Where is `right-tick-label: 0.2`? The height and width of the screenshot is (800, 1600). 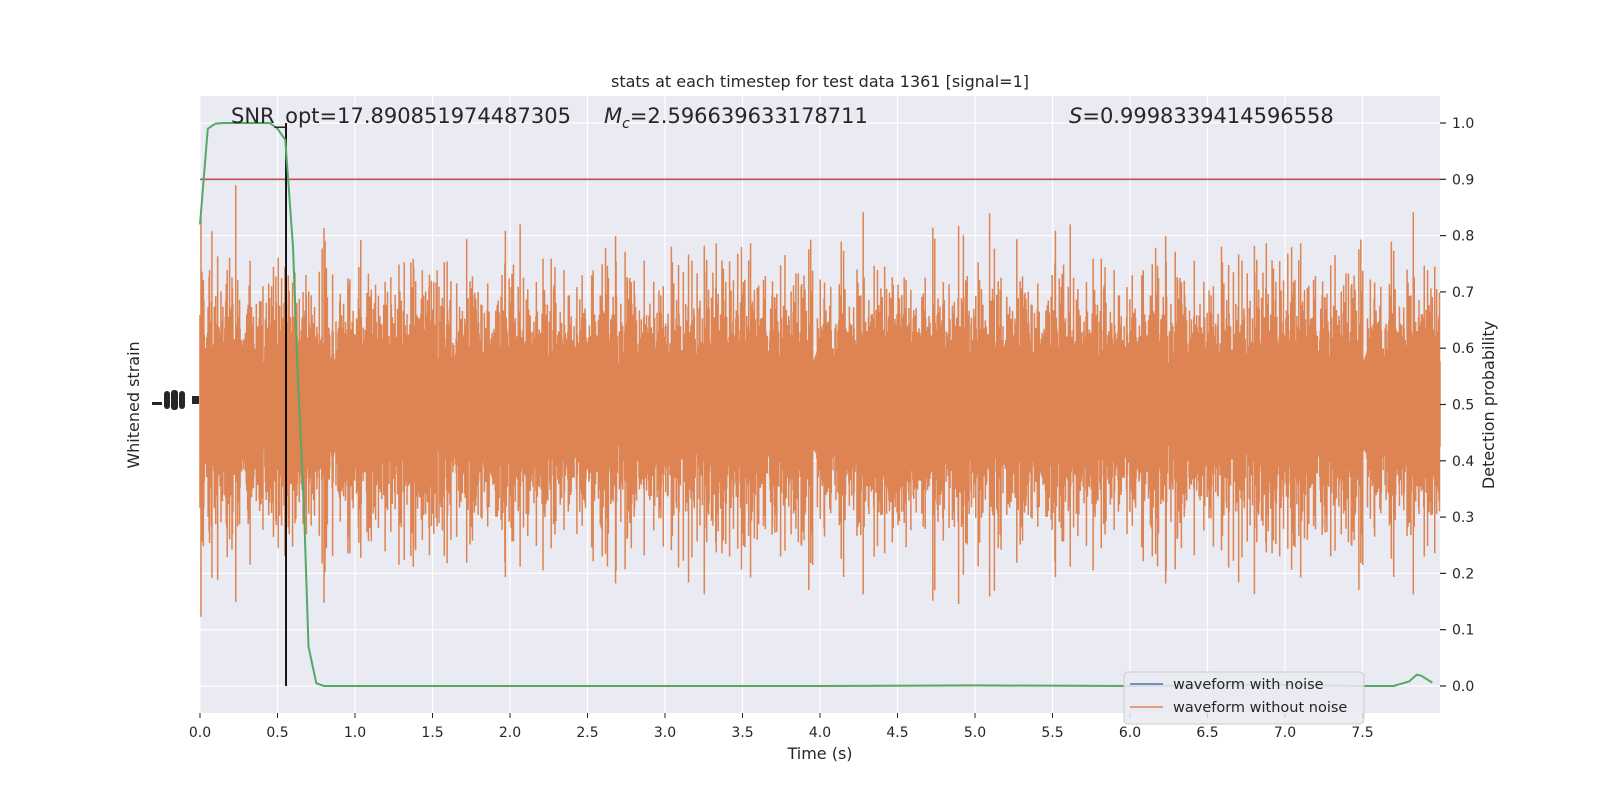
right-tick-label: 0.2 is located at coordinates (1463, 574).